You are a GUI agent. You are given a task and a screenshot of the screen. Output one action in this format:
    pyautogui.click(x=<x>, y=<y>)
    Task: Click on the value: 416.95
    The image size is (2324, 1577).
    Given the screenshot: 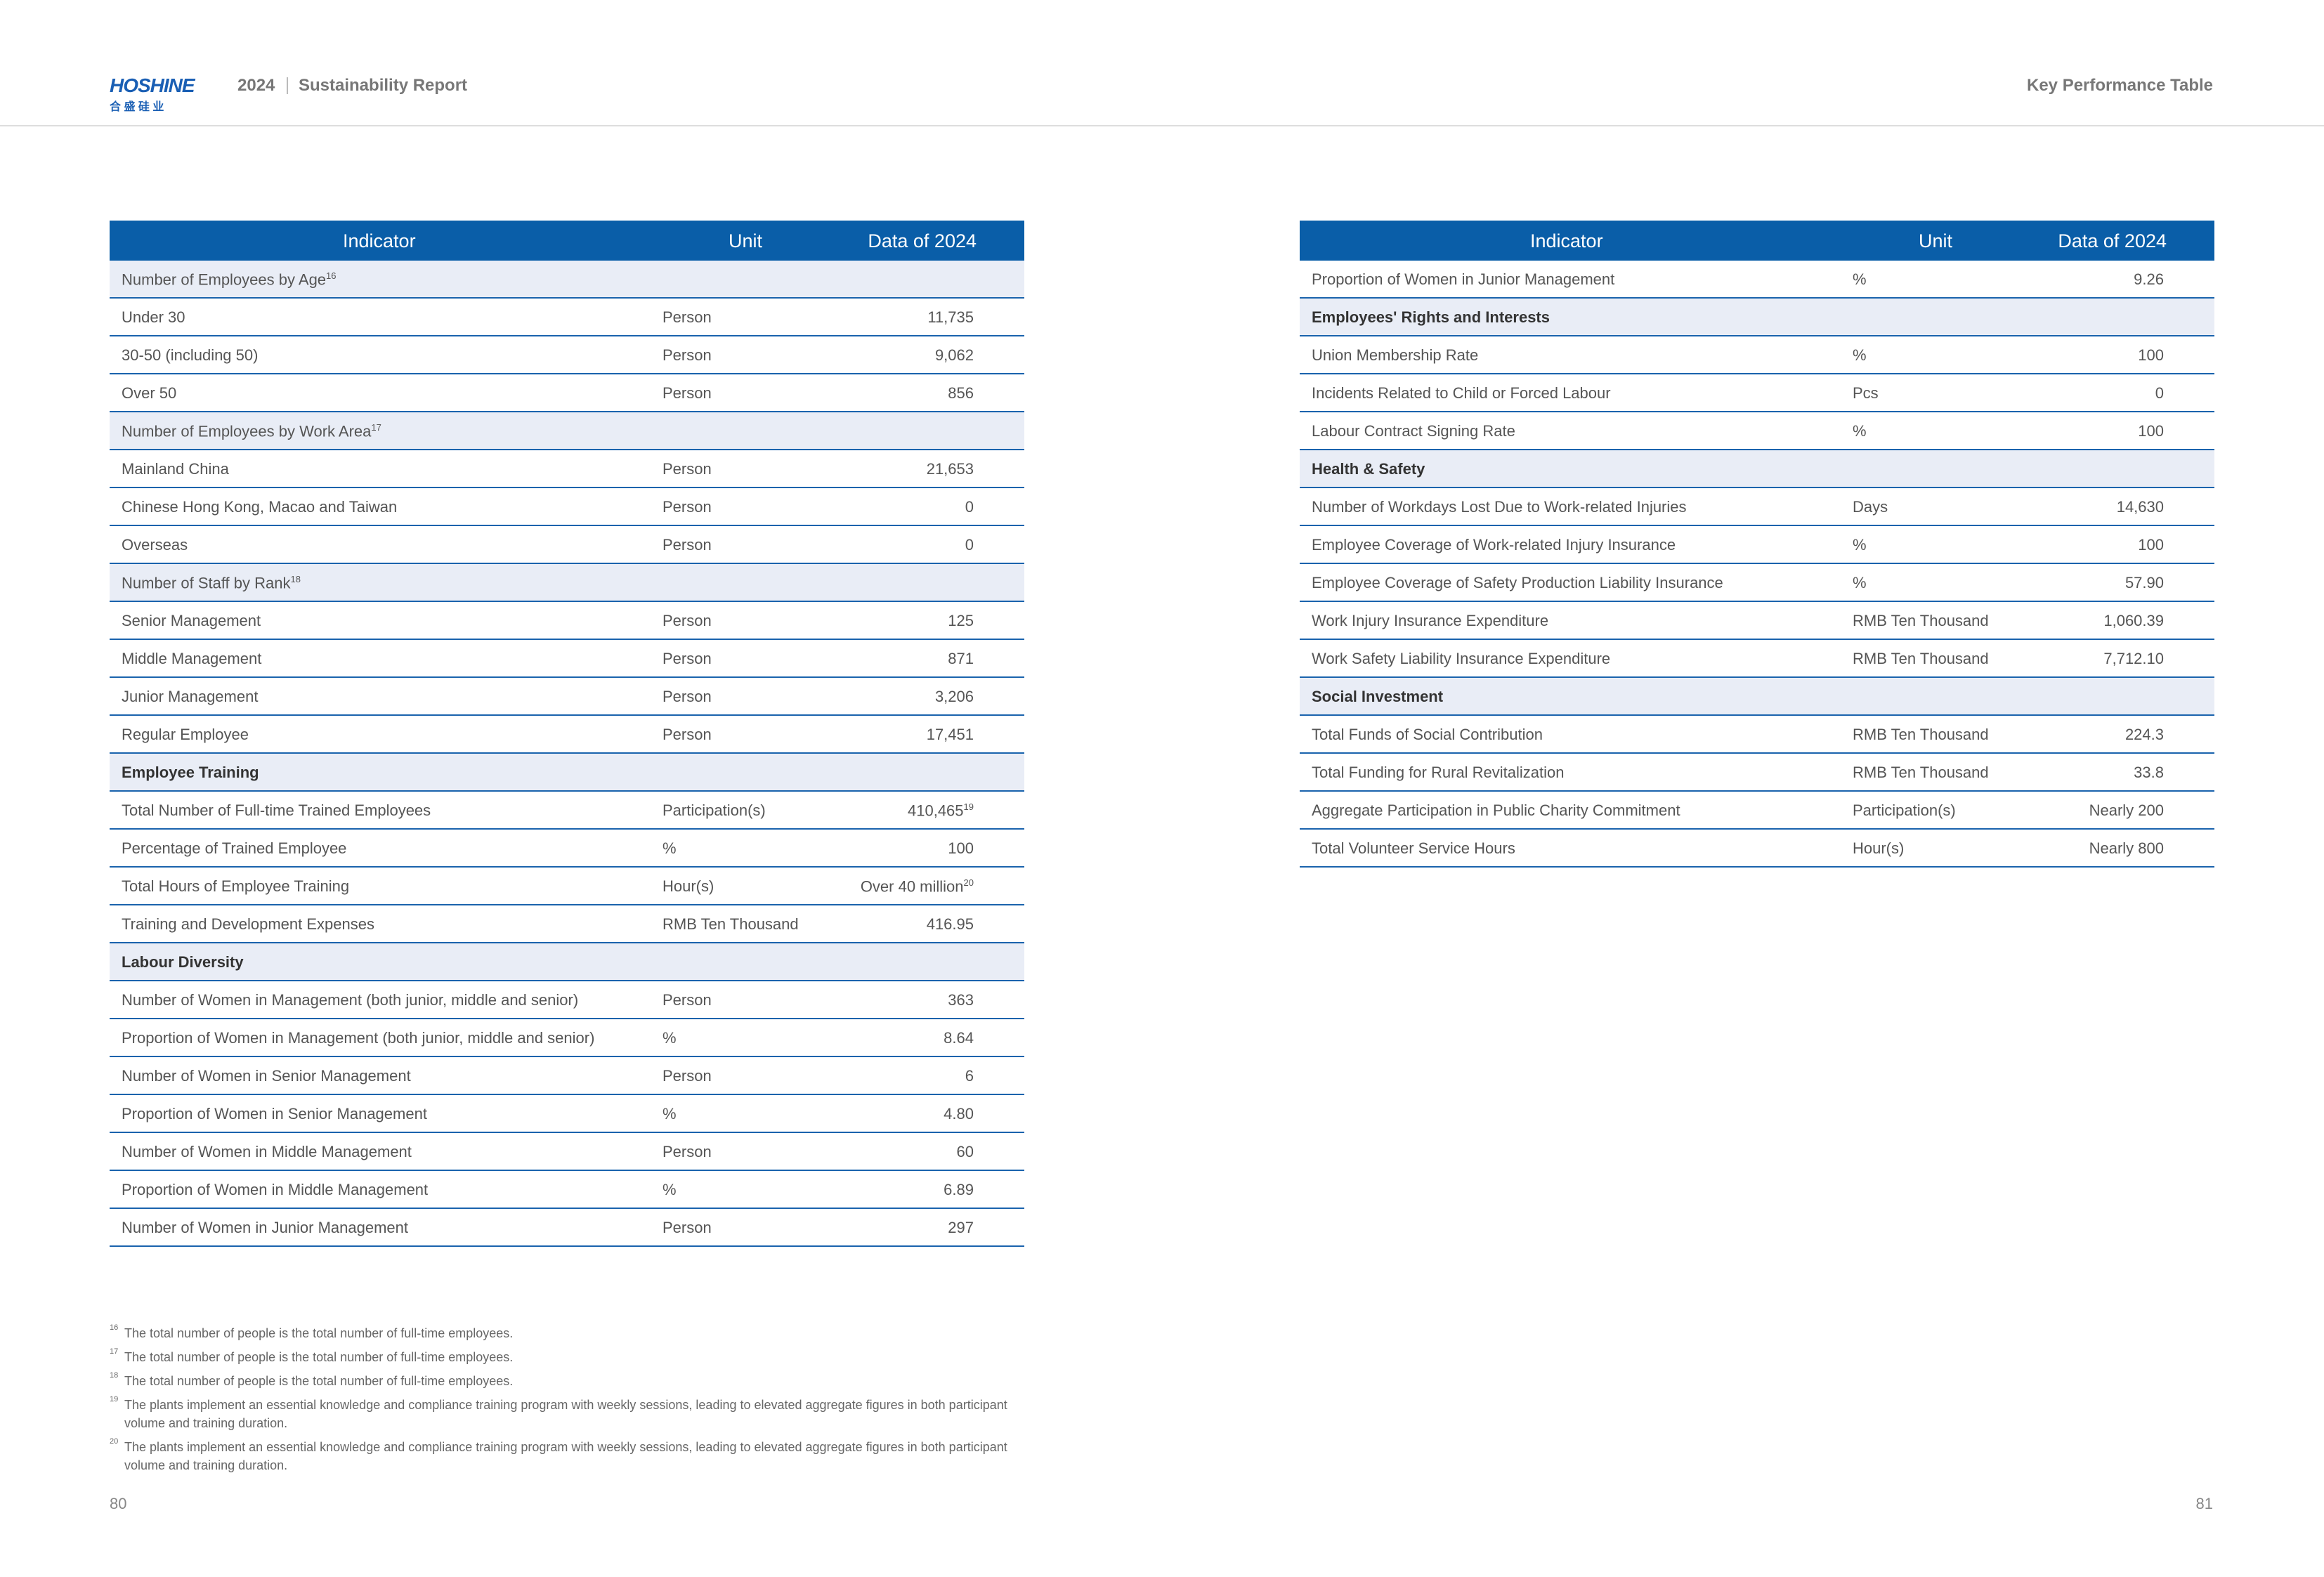 What is the action you would take?
    pyautogui.click(x=950, y=924)
    